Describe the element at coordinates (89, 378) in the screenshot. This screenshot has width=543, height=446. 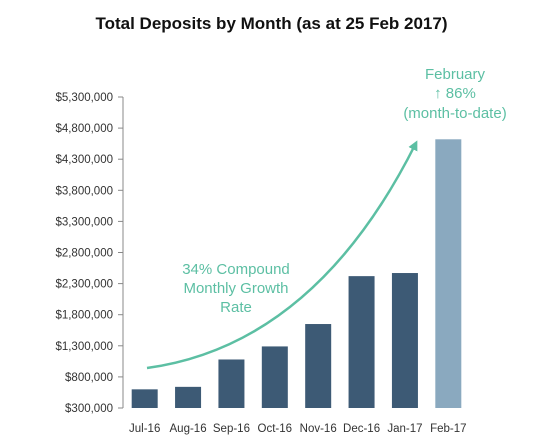
I see `y-tick-label: $800,000` at that location.